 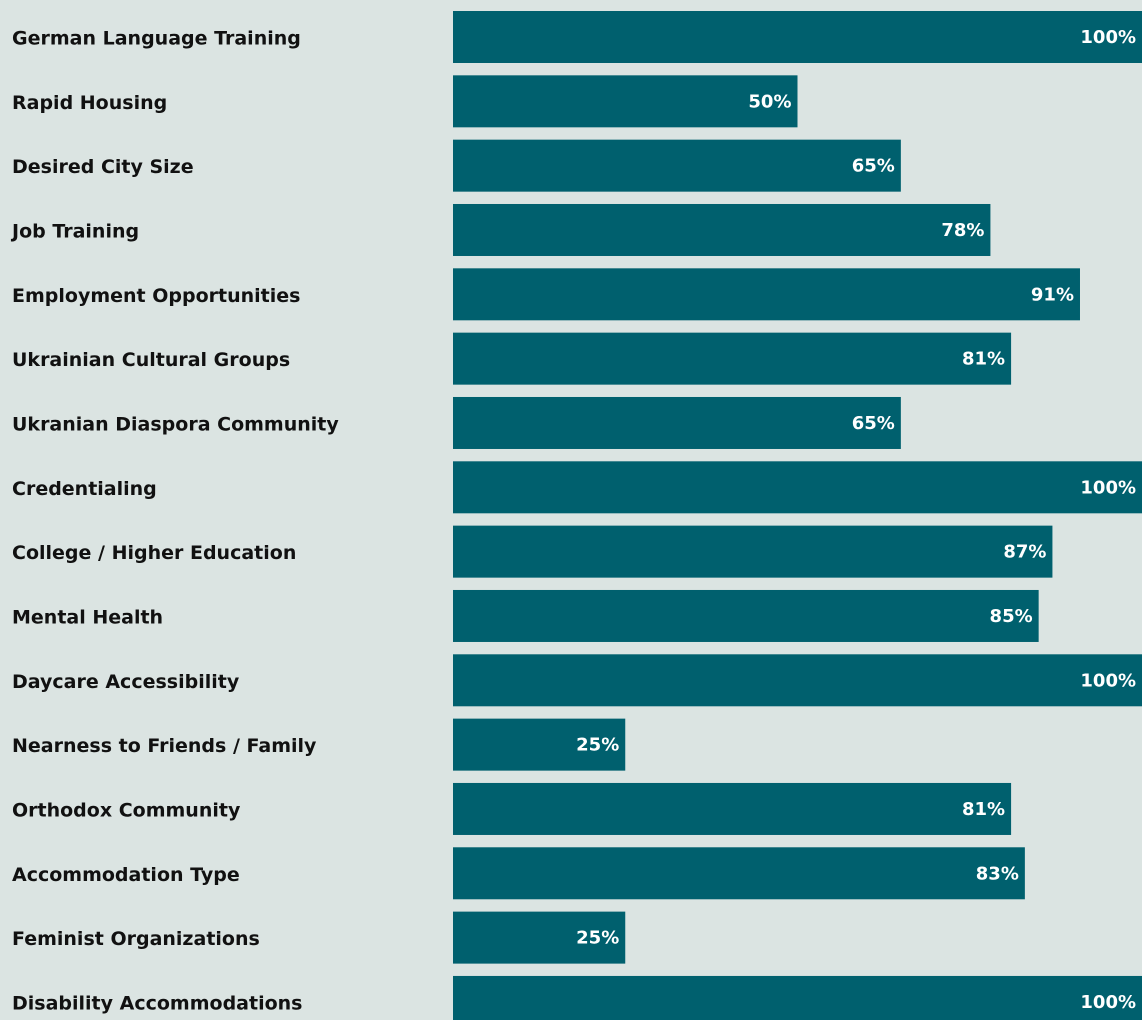 I want to click on category-label: Rapid Housing, so click(x=89, y=103).